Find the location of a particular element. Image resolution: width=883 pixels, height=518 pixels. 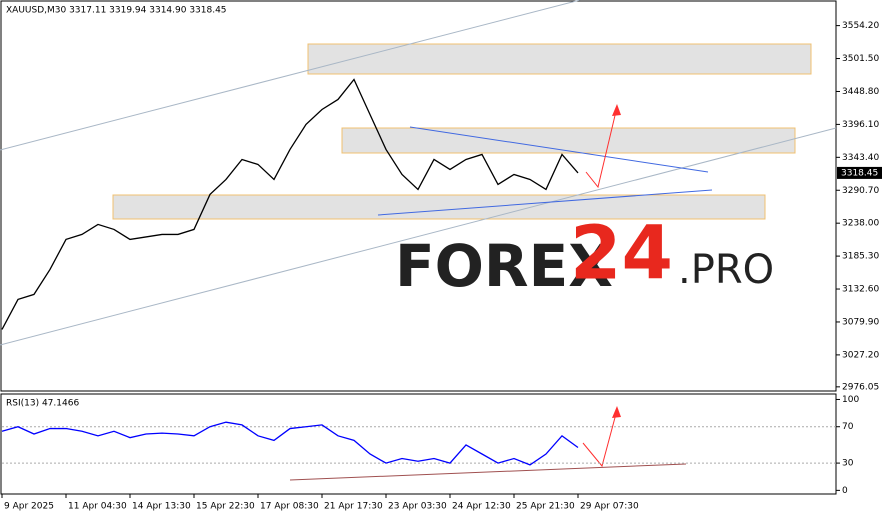

rsi-title: RSI(13) 47.1466 is located at coordinates (42, 404).